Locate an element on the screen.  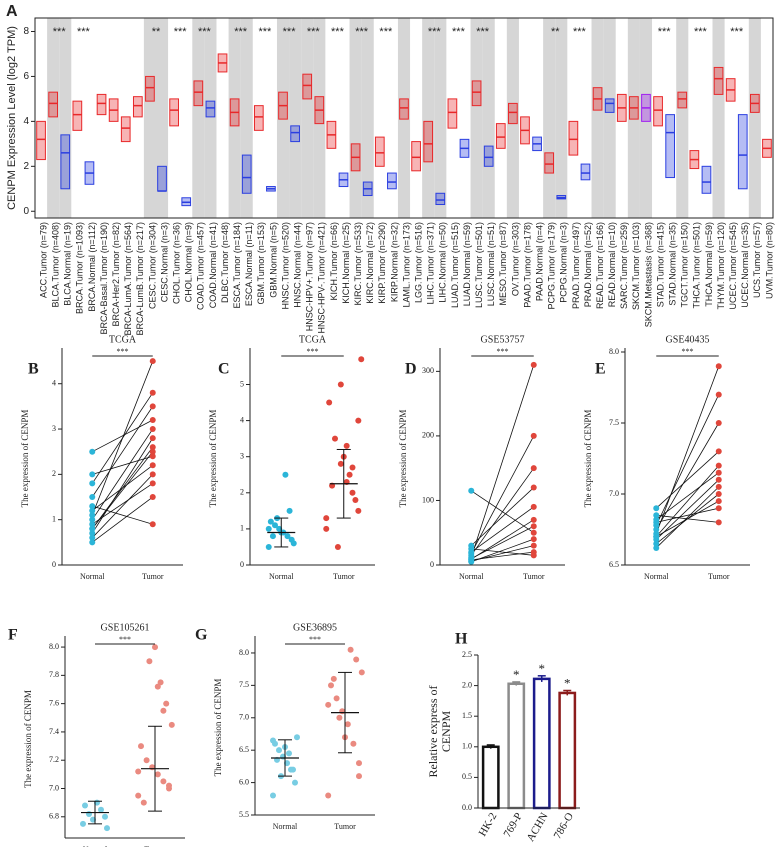
y-axis-label: CENPM is located at coordinates (446, 731).